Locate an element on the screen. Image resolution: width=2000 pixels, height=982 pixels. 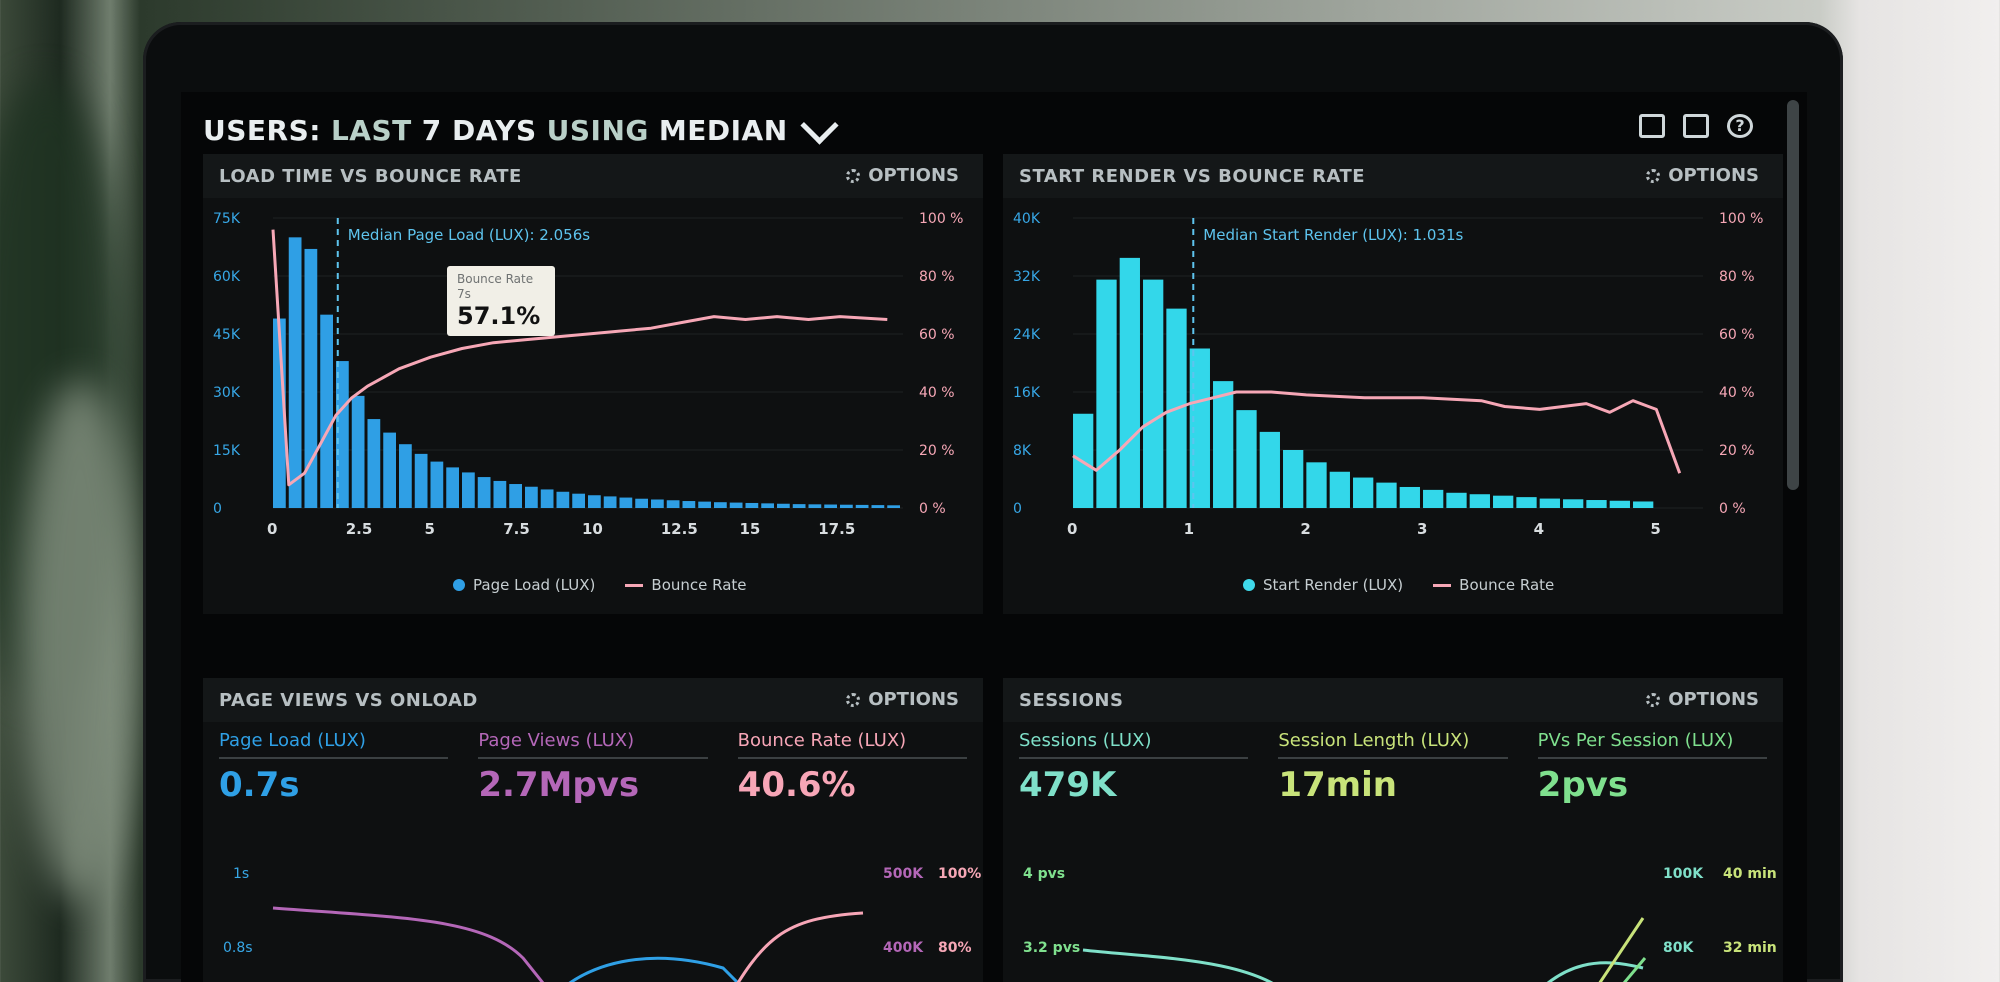
x-tick: 4 is located at coordinates (1539, 529).